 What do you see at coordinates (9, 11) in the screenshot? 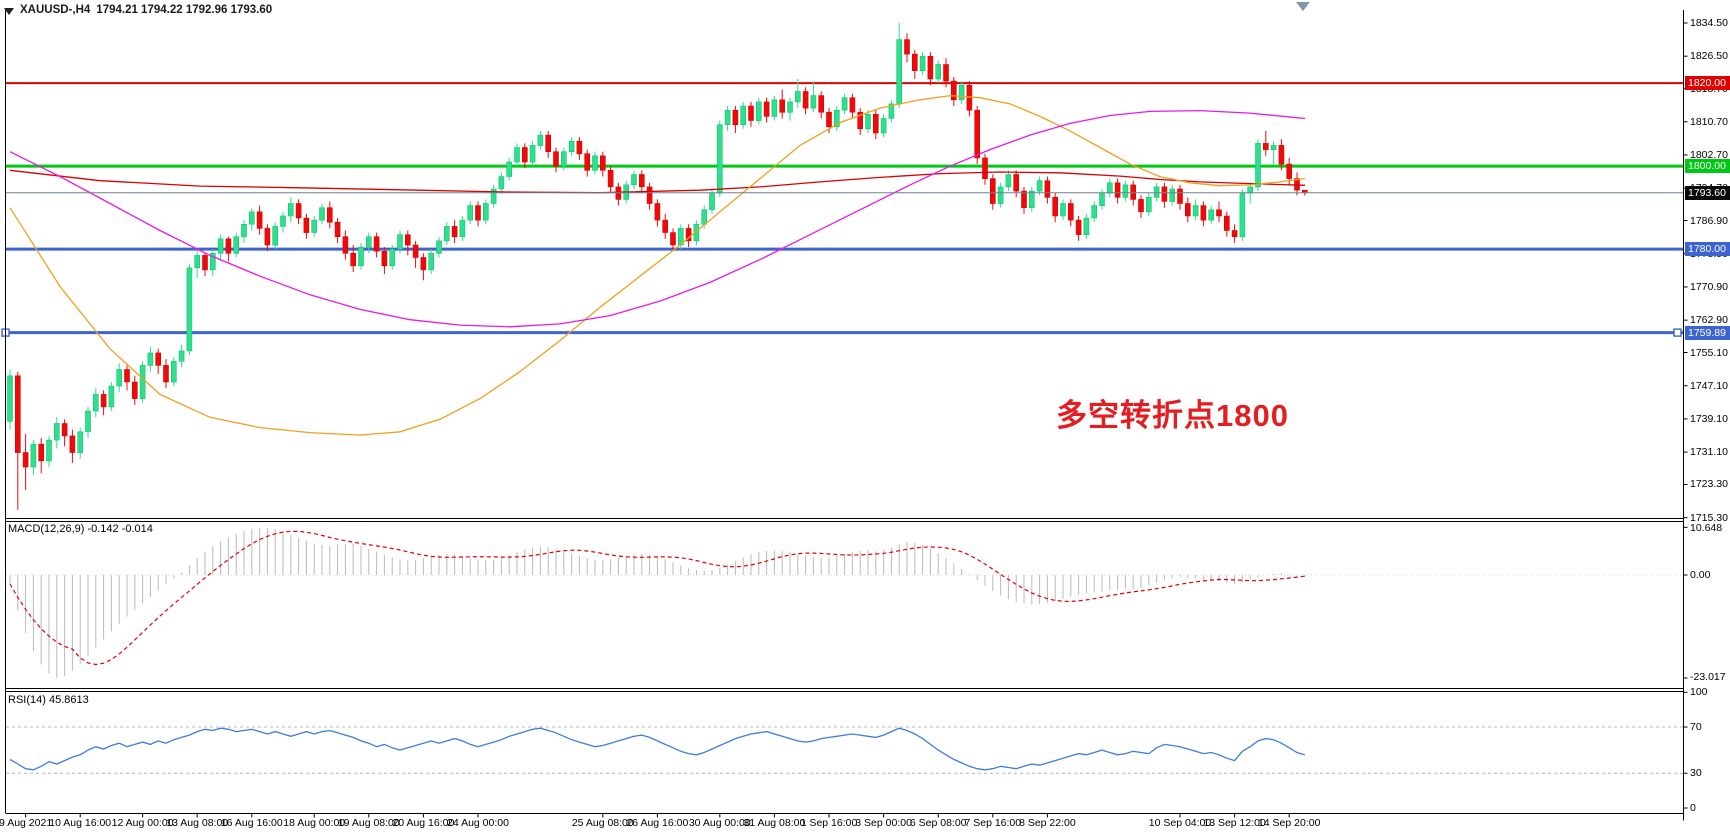
I see `collapse-triangle-icon` at bounding box center [9, 11].